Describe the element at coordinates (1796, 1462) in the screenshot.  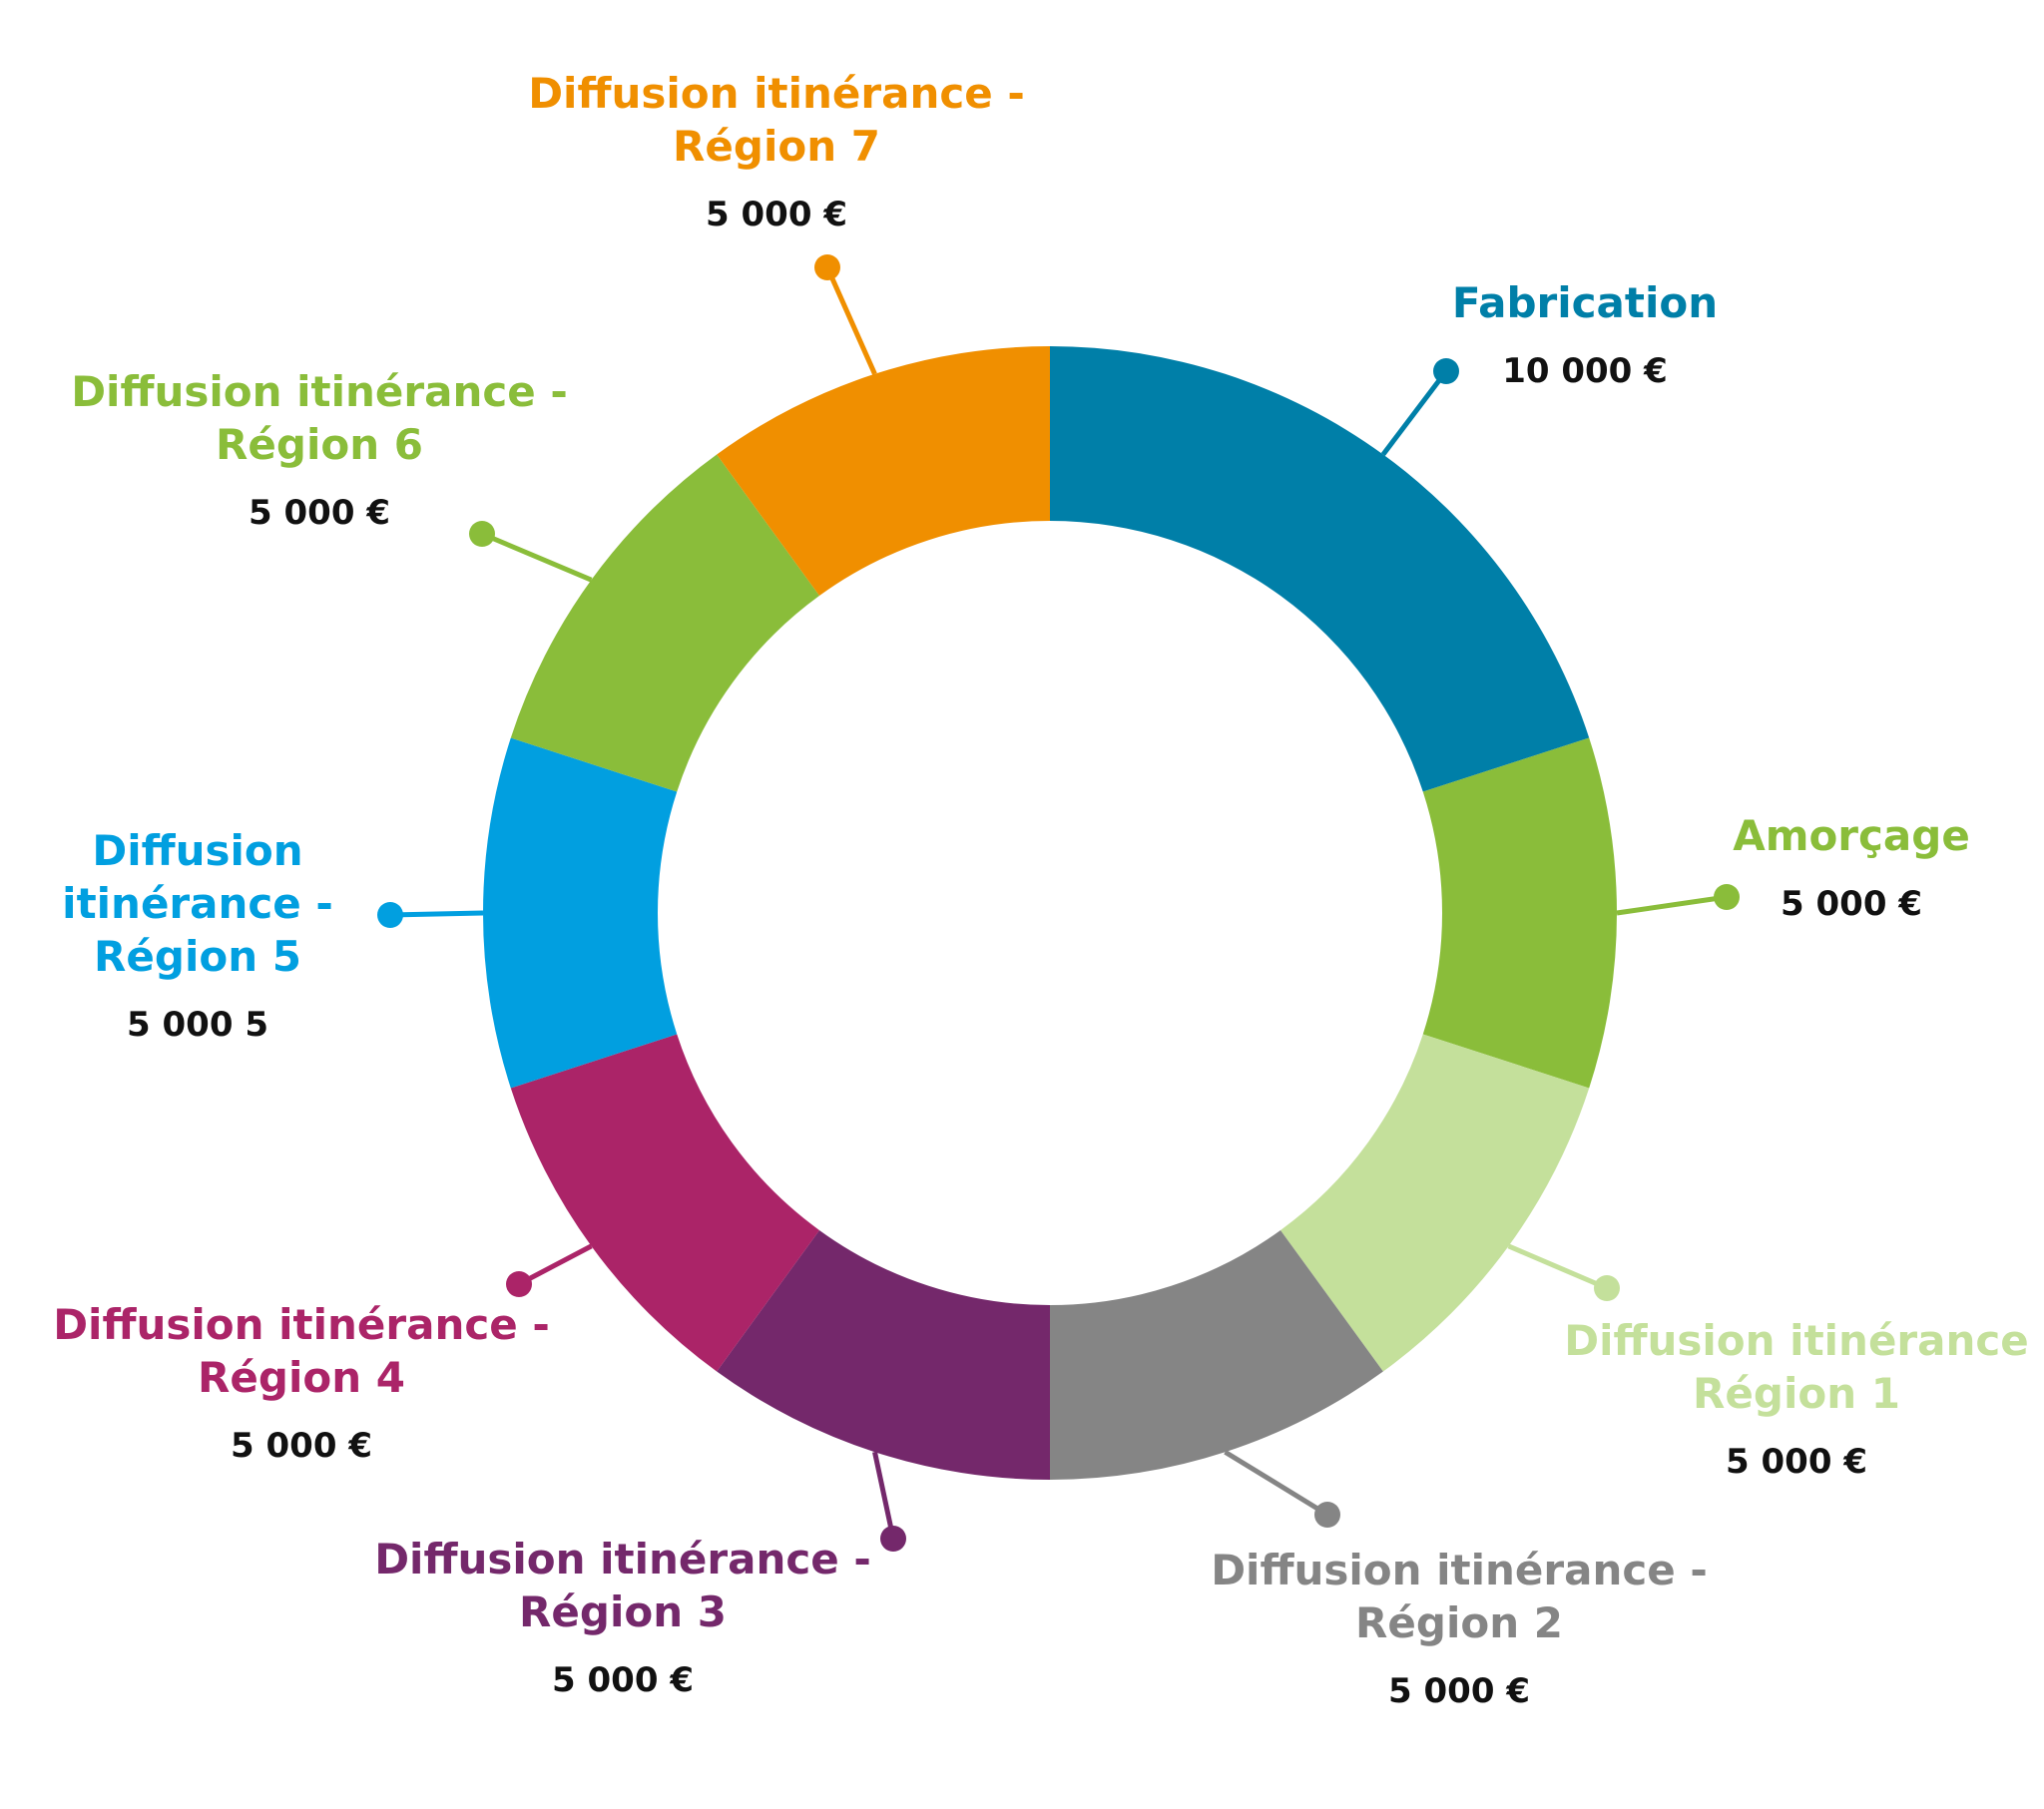
I see `slice-value-3: 5 000 €` at that location.